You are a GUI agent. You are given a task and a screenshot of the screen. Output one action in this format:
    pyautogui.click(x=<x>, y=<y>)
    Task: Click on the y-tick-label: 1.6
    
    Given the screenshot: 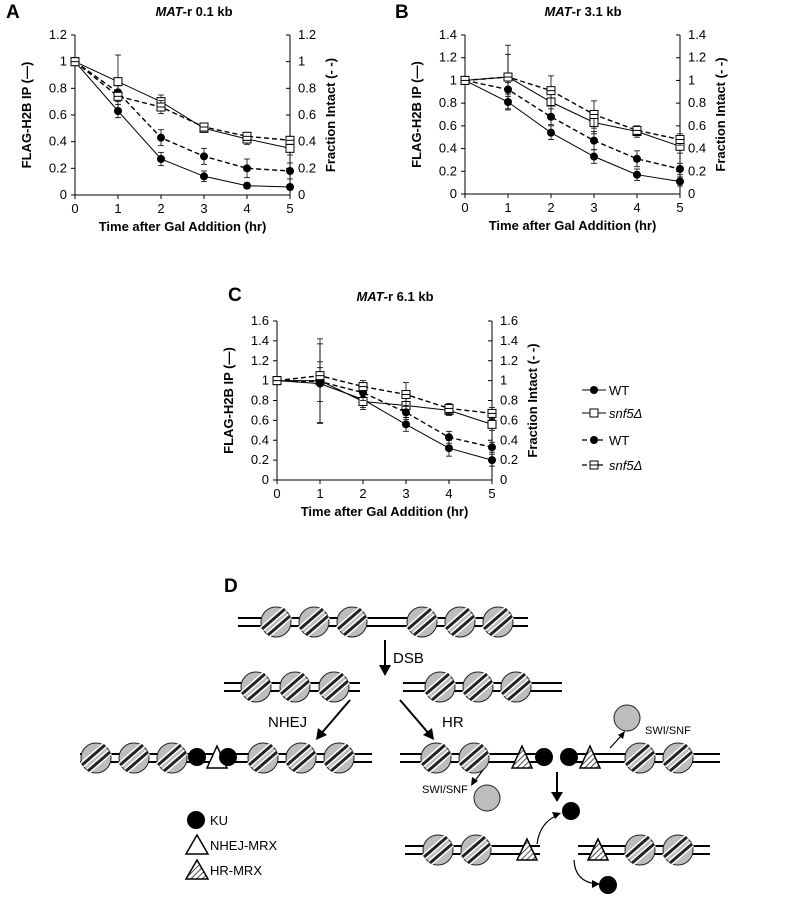 What is the action you would take?
    pyautogui.click(x=260, y=320)
    